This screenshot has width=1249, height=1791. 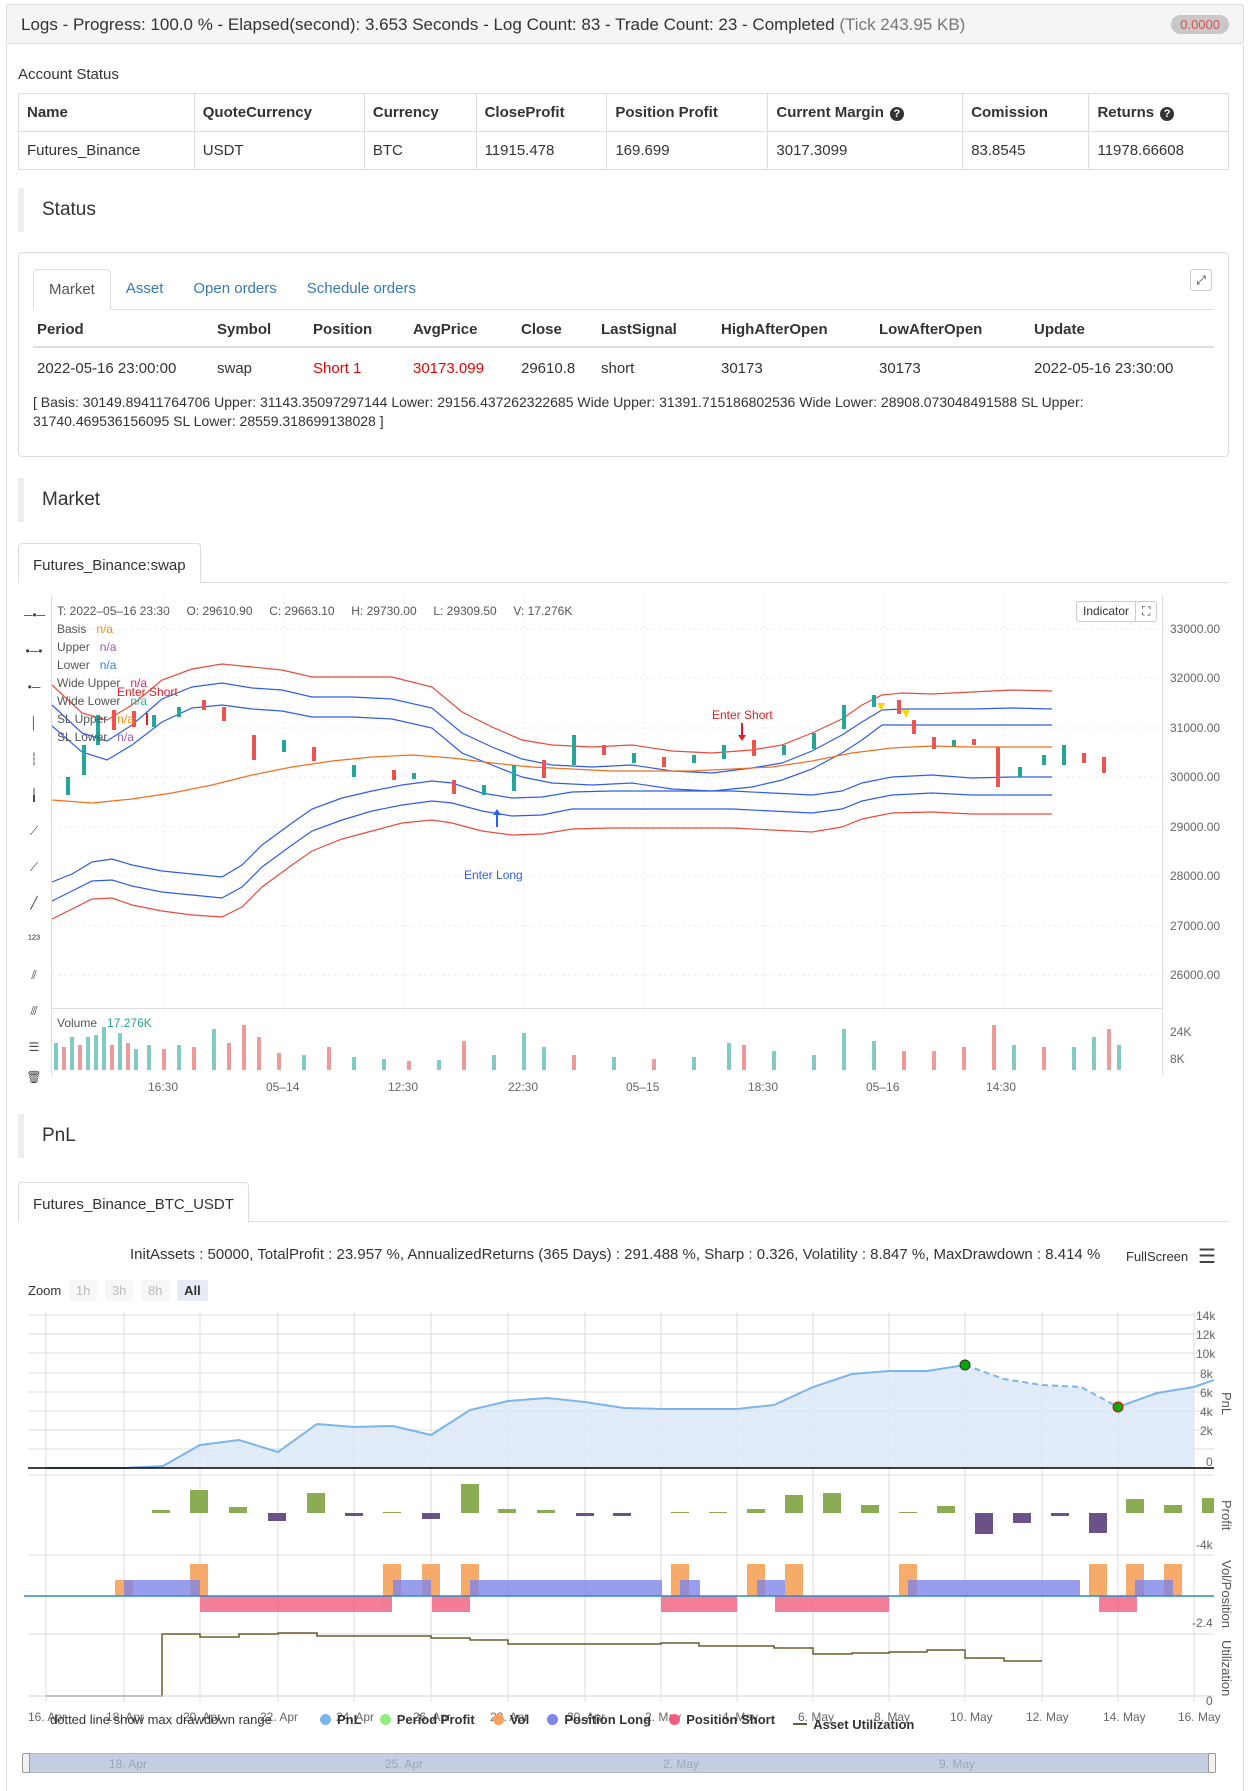 What do you see at coordinates (51, 835) in the screenshot?
I see `toolbar-divider` at bounding box center [51, 835].